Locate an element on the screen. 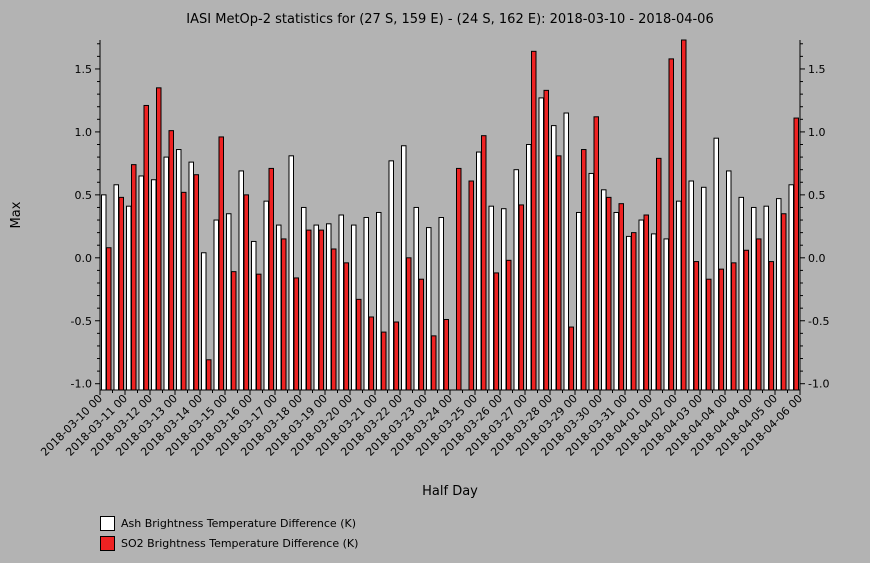 The height and width of the screenshot is (563, 870). y-tick-label-right: -1.0 is located at coordinates (818, 384).